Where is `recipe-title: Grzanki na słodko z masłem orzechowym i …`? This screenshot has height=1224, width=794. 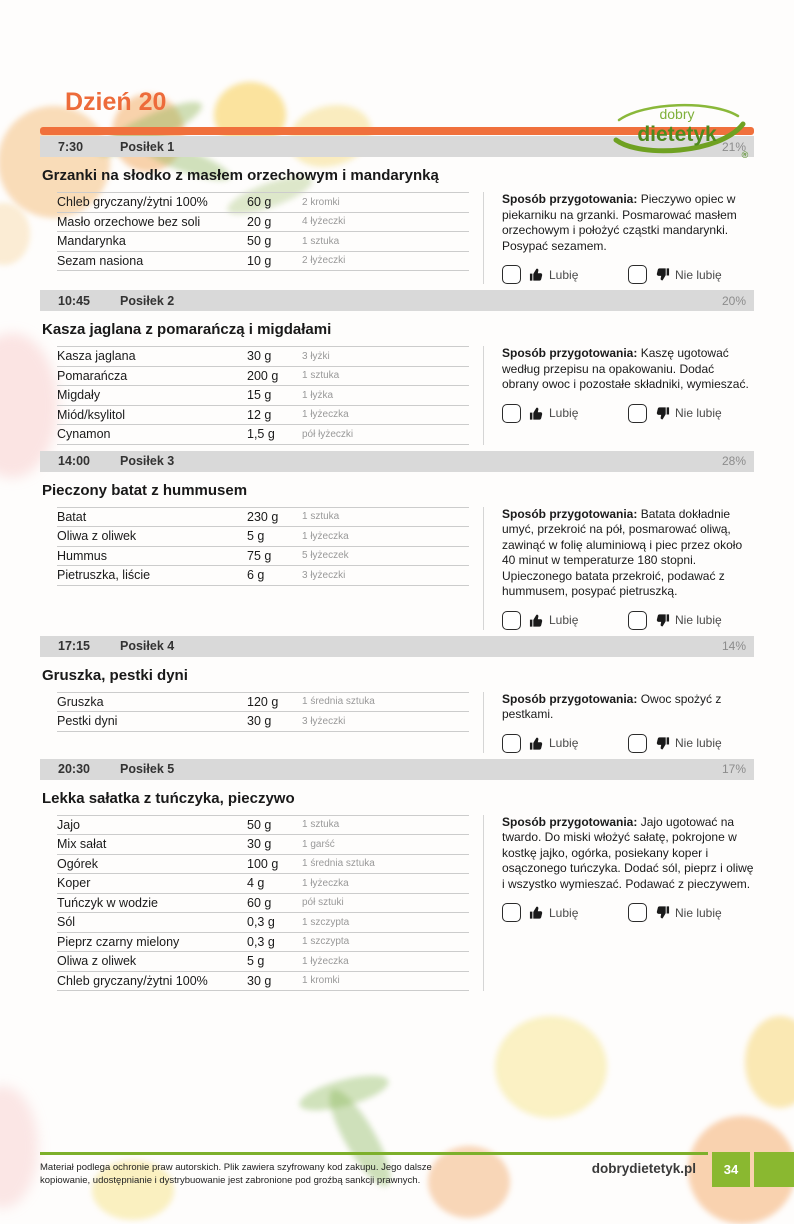
recipe-title: Grzanki na słodko z masłem orzechowym i … is located at coordinates (240, 175).